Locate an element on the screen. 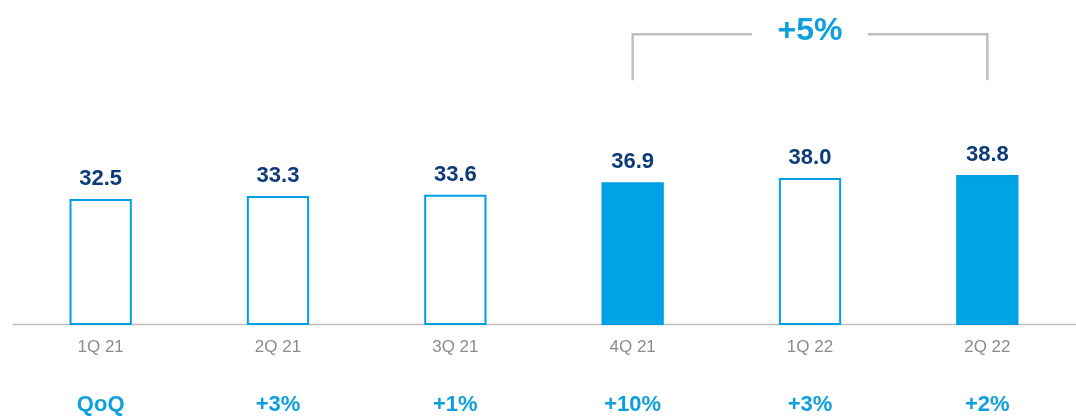 Image resolution: width=1076 pixels, height=419 pixels. data-label: 32.5 is located at coordinates (101, 178).